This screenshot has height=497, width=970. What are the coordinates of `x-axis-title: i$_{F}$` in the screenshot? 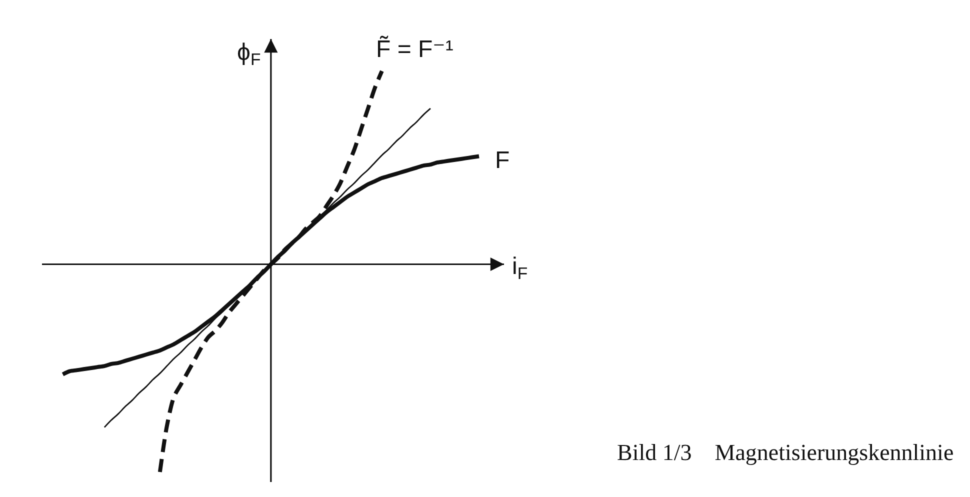 It's located at (520, 268).